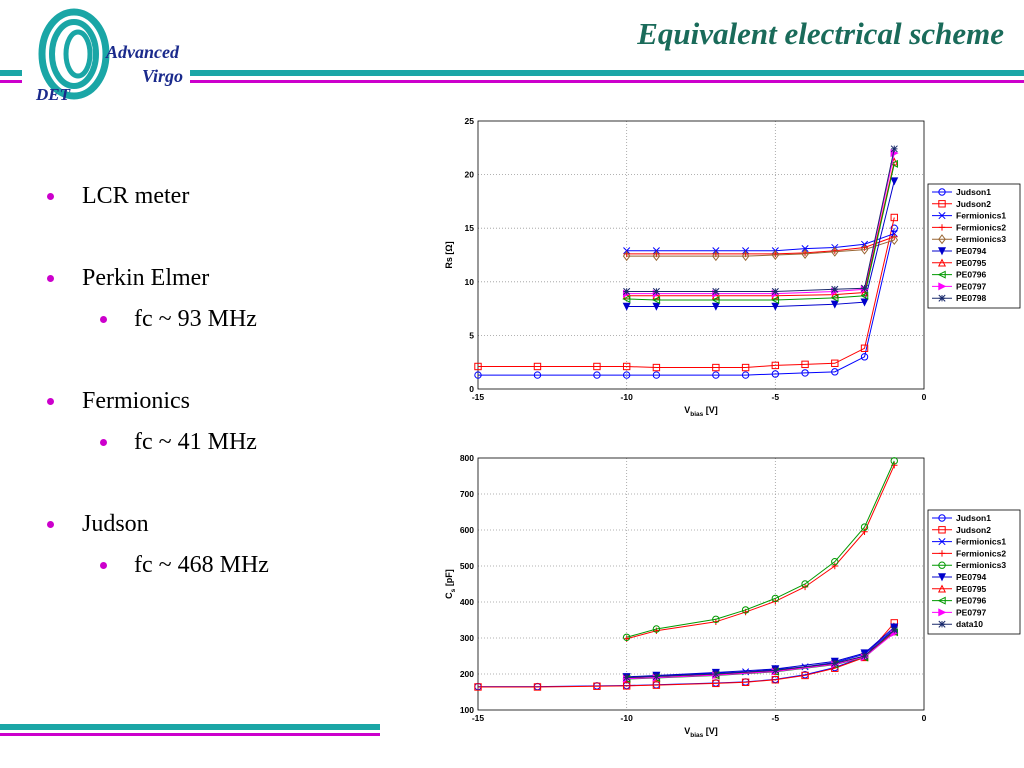 The width and height of the screenshot is (1024, 768). I want to click on y-axis-label: Rs [Ω], so click(449, 254).